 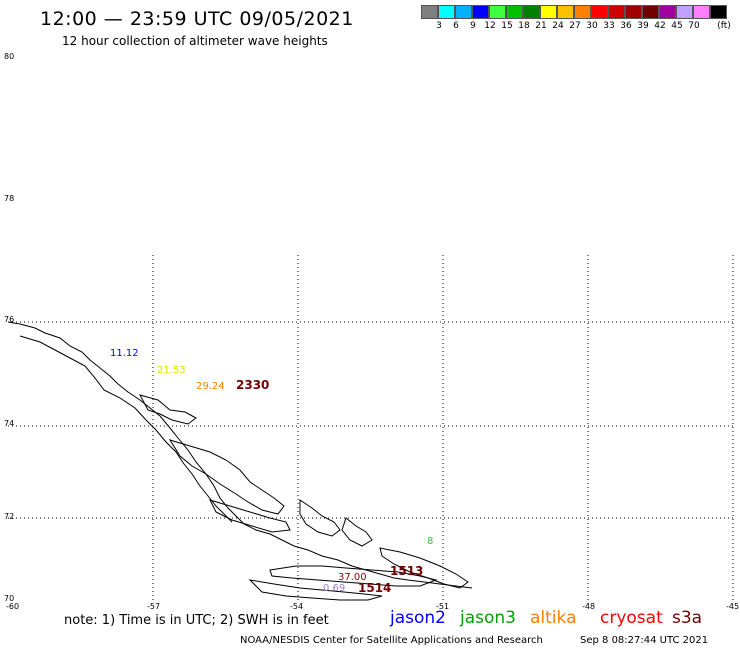 What do you see at coordinates (9, 598) in the screenshot?
I see `lat-label: 70` at bounding box center [9, 598].